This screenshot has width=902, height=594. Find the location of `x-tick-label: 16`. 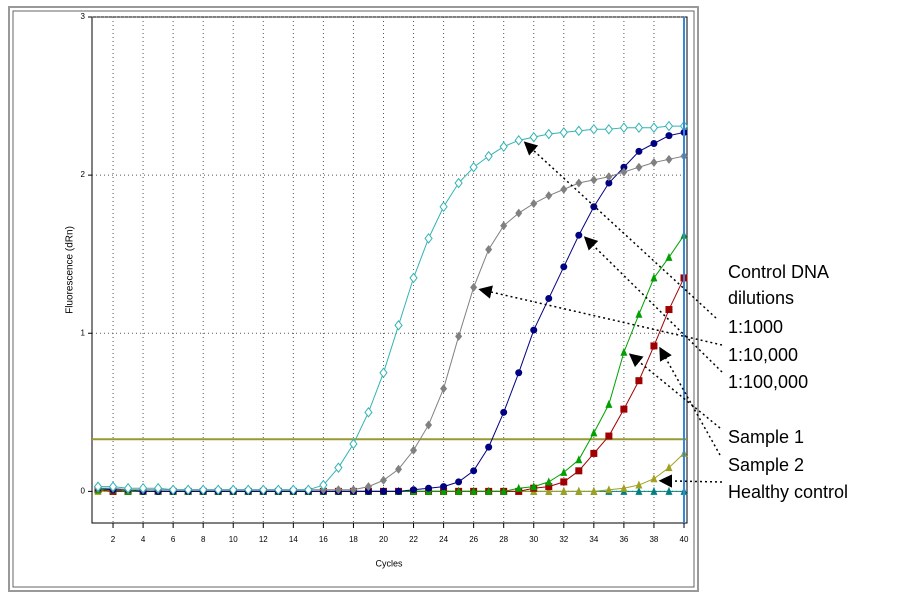

x-tick-label: 16 is located at coordinates (323, 539).